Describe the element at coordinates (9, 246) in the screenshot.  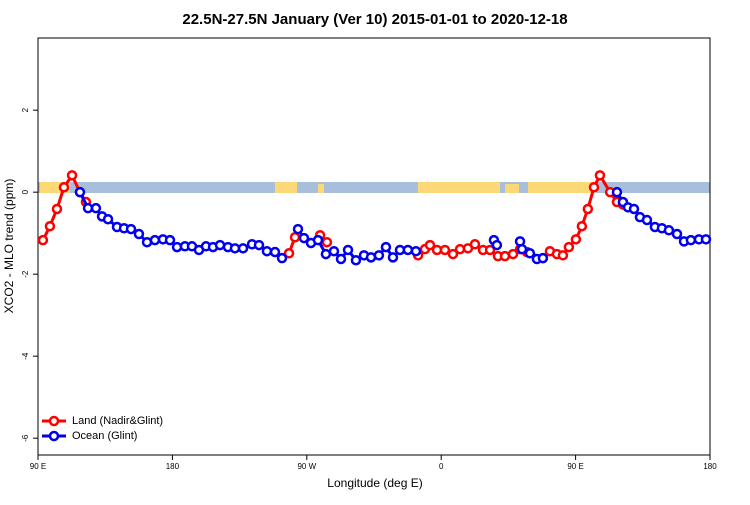
I see `y-axis-label: XCO2 - MLO trend (ppm)` at that location.